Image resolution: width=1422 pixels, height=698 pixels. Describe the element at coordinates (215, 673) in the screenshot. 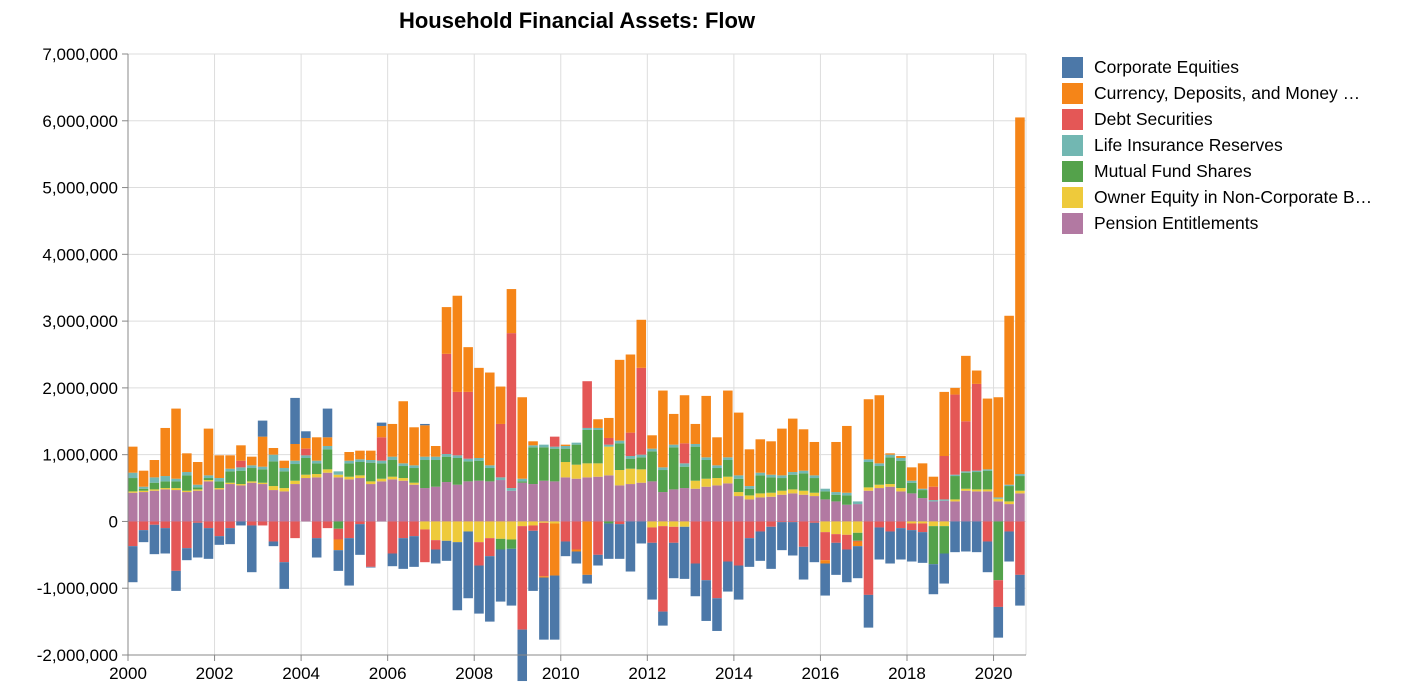

I see `x-tick-label: 2002` at that location.